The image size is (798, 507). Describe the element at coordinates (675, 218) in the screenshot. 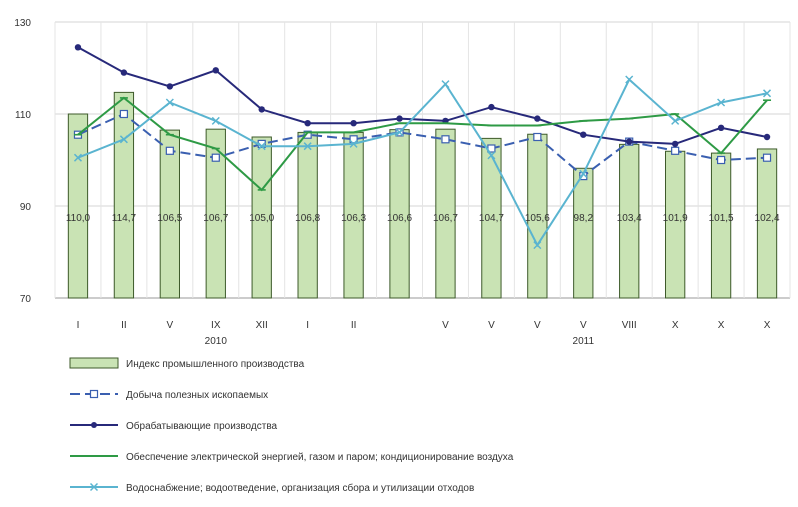

I see `bar-data-label: 101,9` at that location.